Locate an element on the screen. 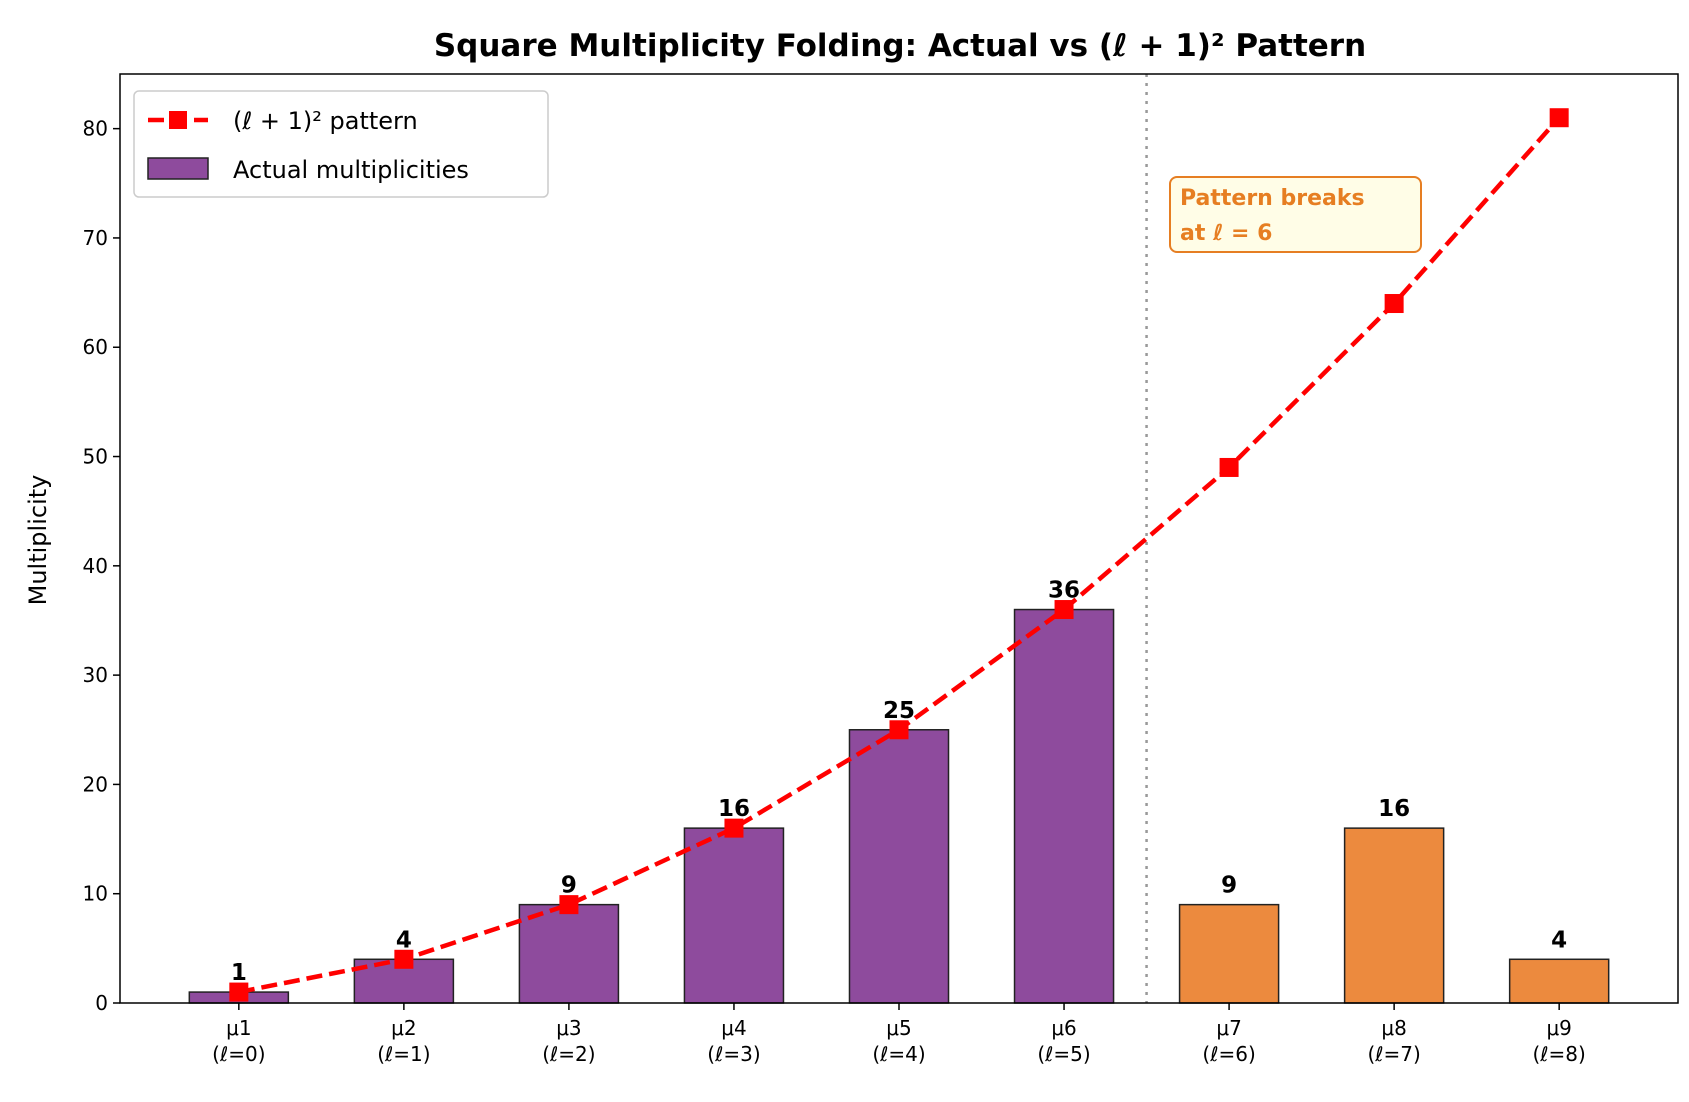 The image size is (1689, 1102). legend-box is located at coordinates (341, 144).